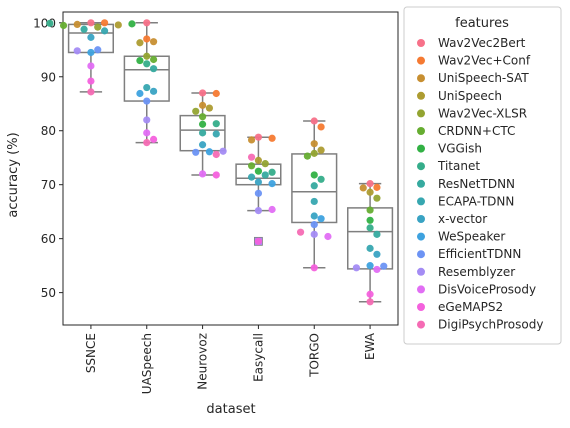 This screenshot has height=428, width=570. I want to click on legend-label: DisVoiceProsody, so click(487, 289).